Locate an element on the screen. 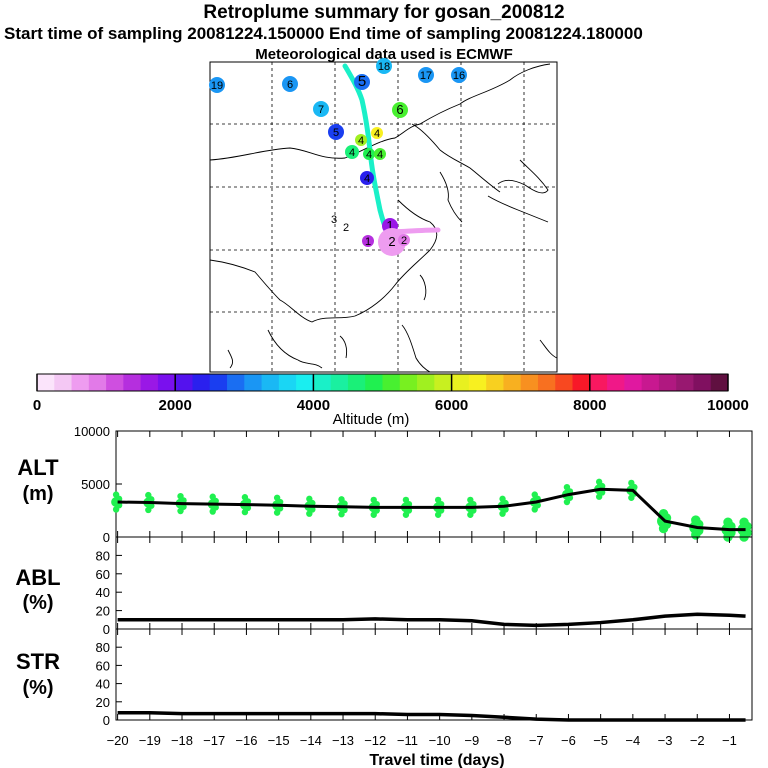 The height and width of the screenshot is (768, 768). cluster-label: 6 is located at coordinates (290, 85).